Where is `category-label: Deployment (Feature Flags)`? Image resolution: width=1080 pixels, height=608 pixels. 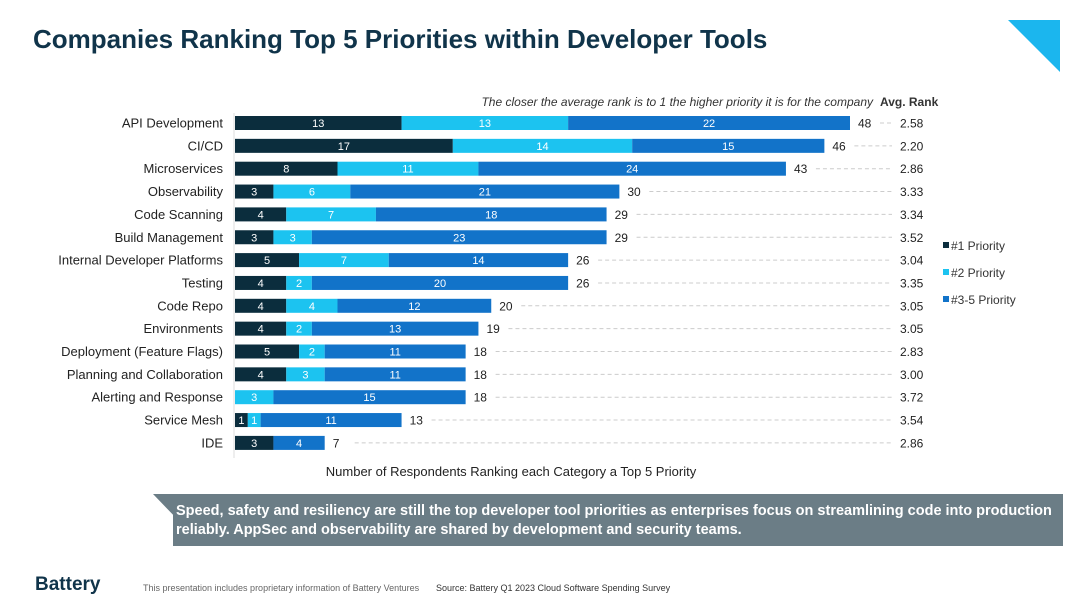
category-label: Deployment (Feature Flags) is located at coordinates (142, 351).